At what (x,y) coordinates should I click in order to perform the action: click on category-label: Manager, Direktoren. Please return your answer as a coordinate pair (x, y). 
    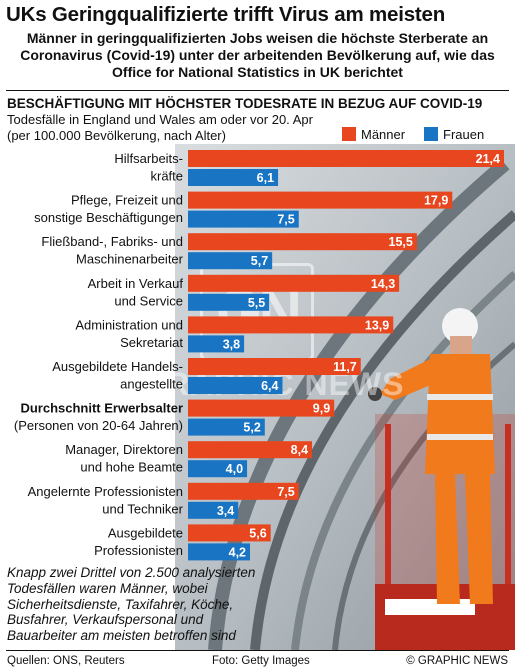
    Looking at the image, I should click on (124, 449).